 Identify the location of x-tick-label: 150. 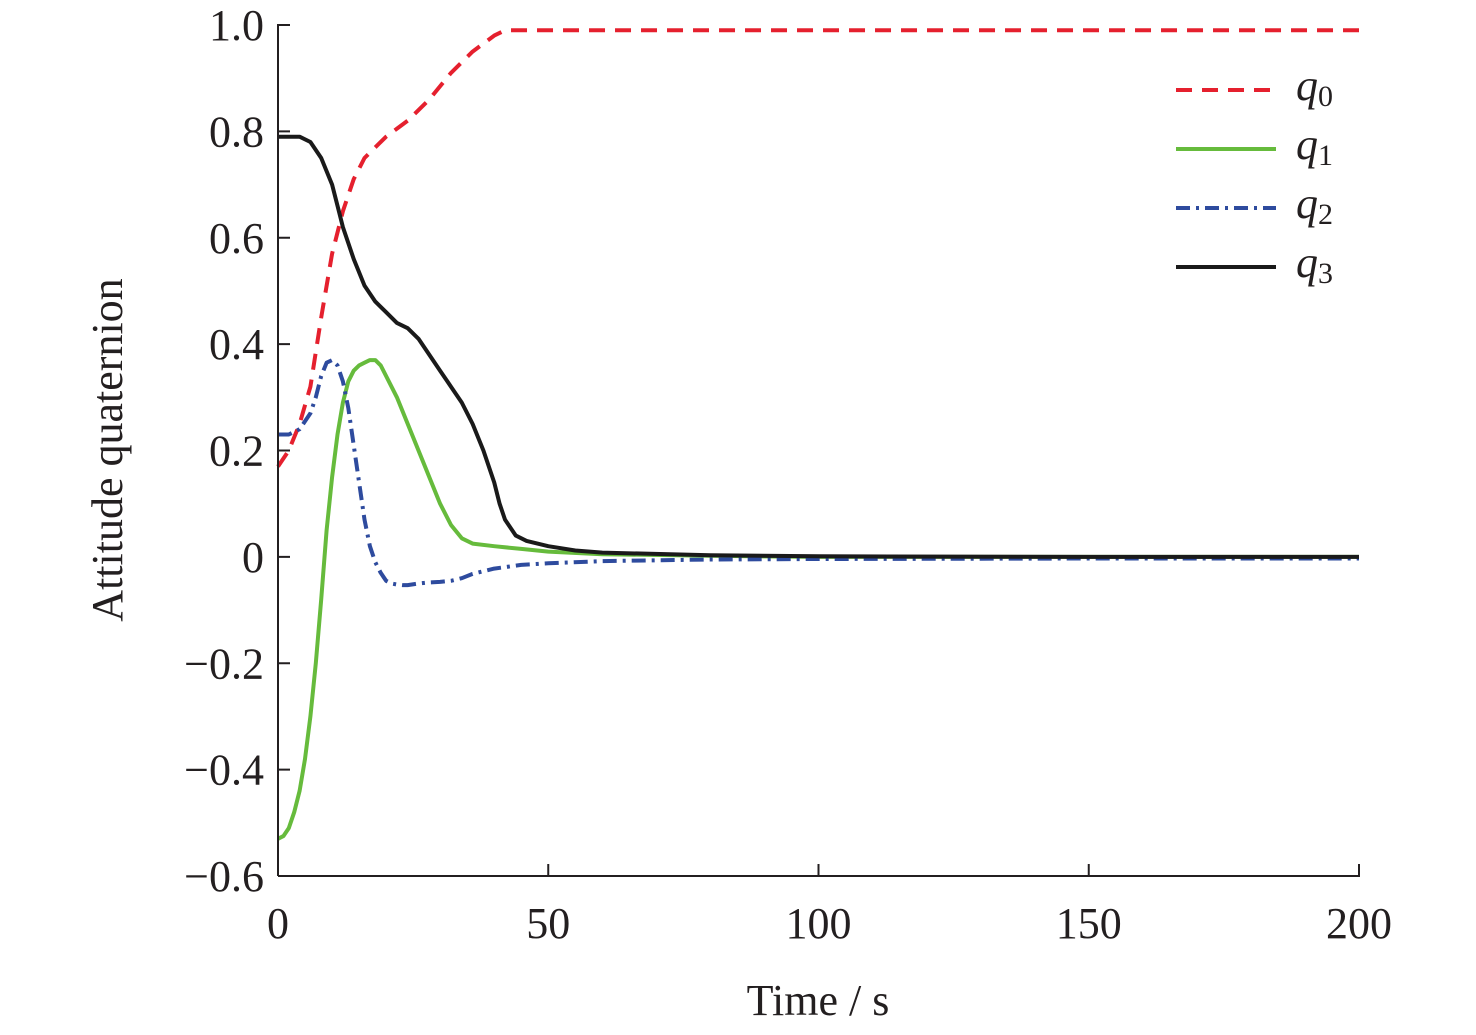
(1089, 923).